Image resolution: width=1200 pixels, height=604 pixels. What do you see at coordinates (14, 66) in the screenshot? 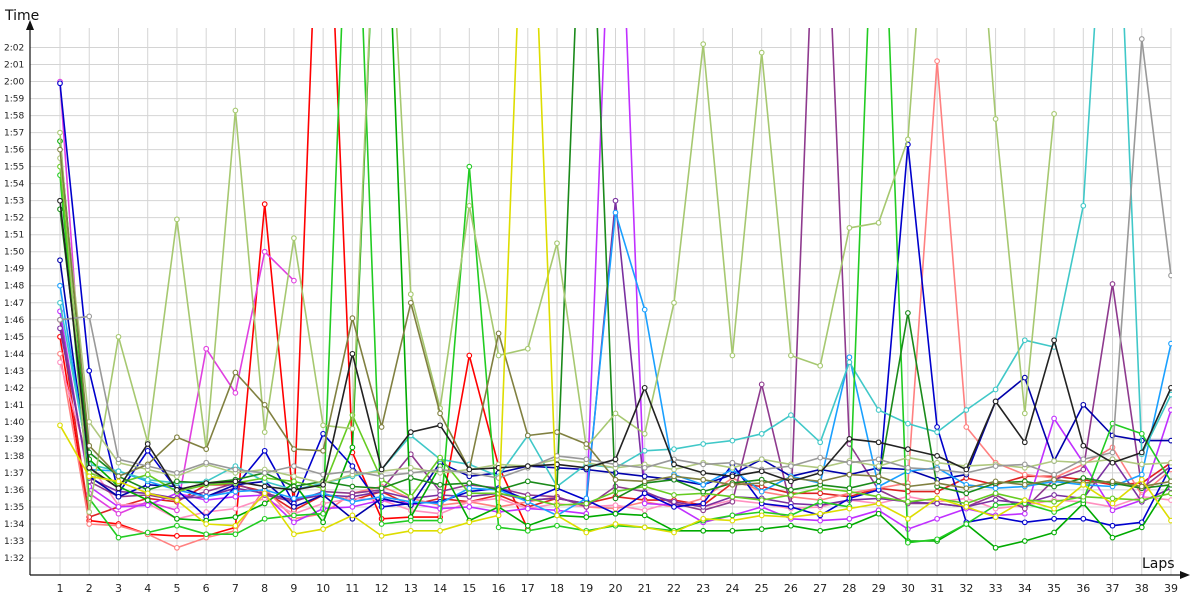
I see `y-tick-label: 2:01` at bounding box center [14, 66].